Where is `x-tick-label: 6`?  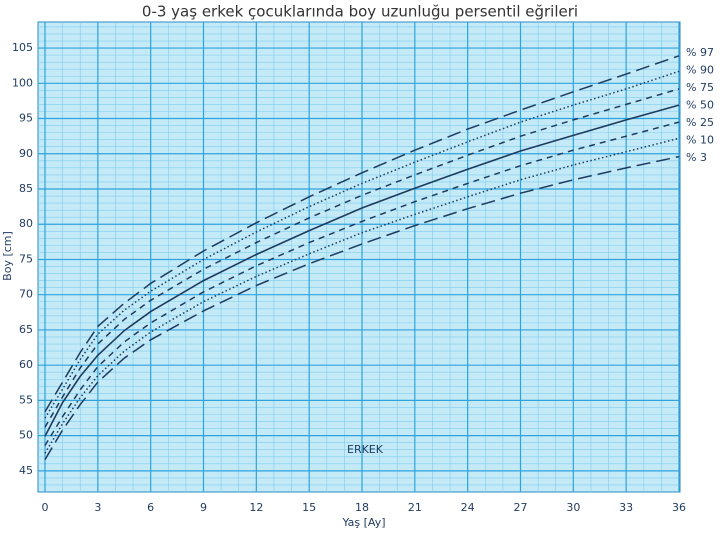
x-tick-label: 6 is located at coordinates (150, 507).